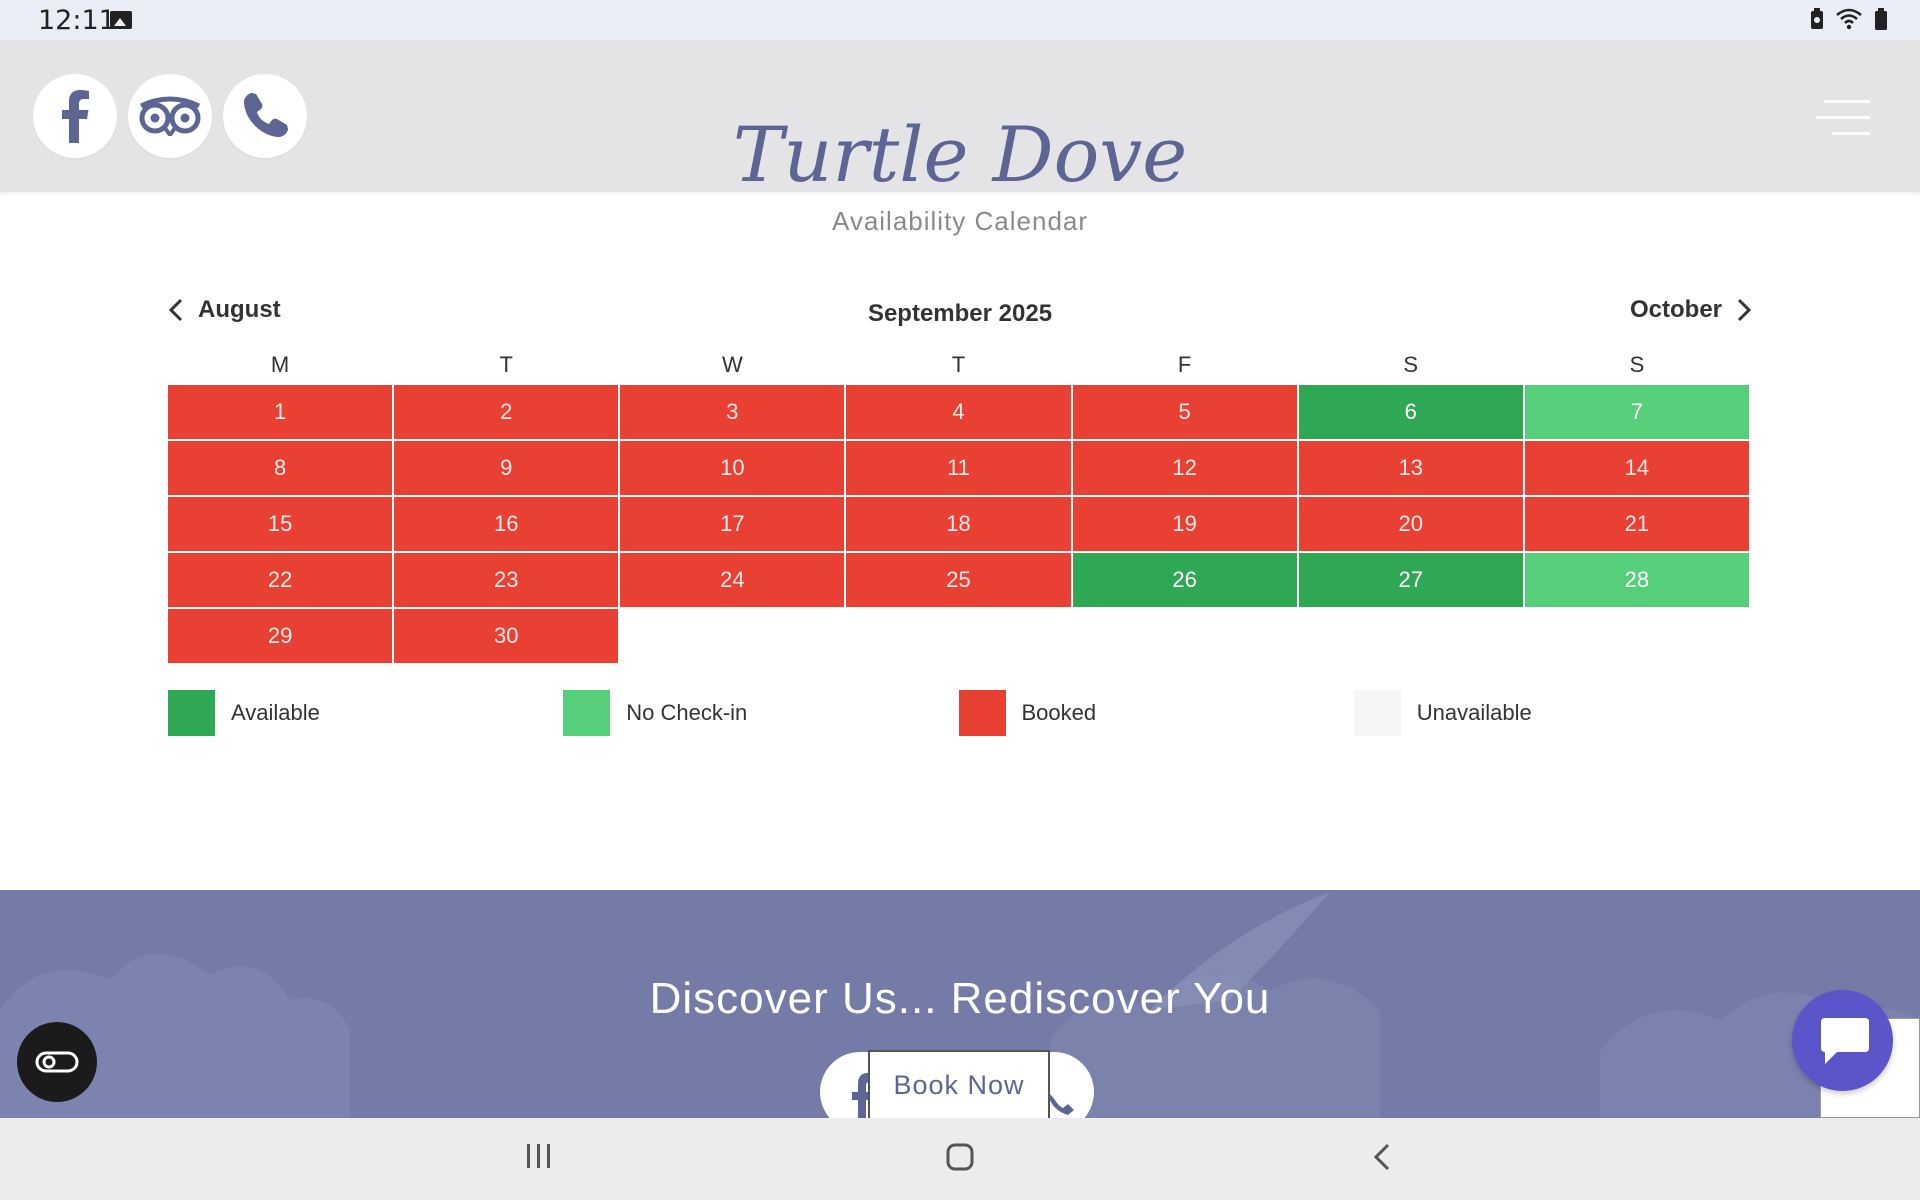  Describe the element at coordinates (539, 1156) in the screenshot. I see `recent-apps-icon` at that location.